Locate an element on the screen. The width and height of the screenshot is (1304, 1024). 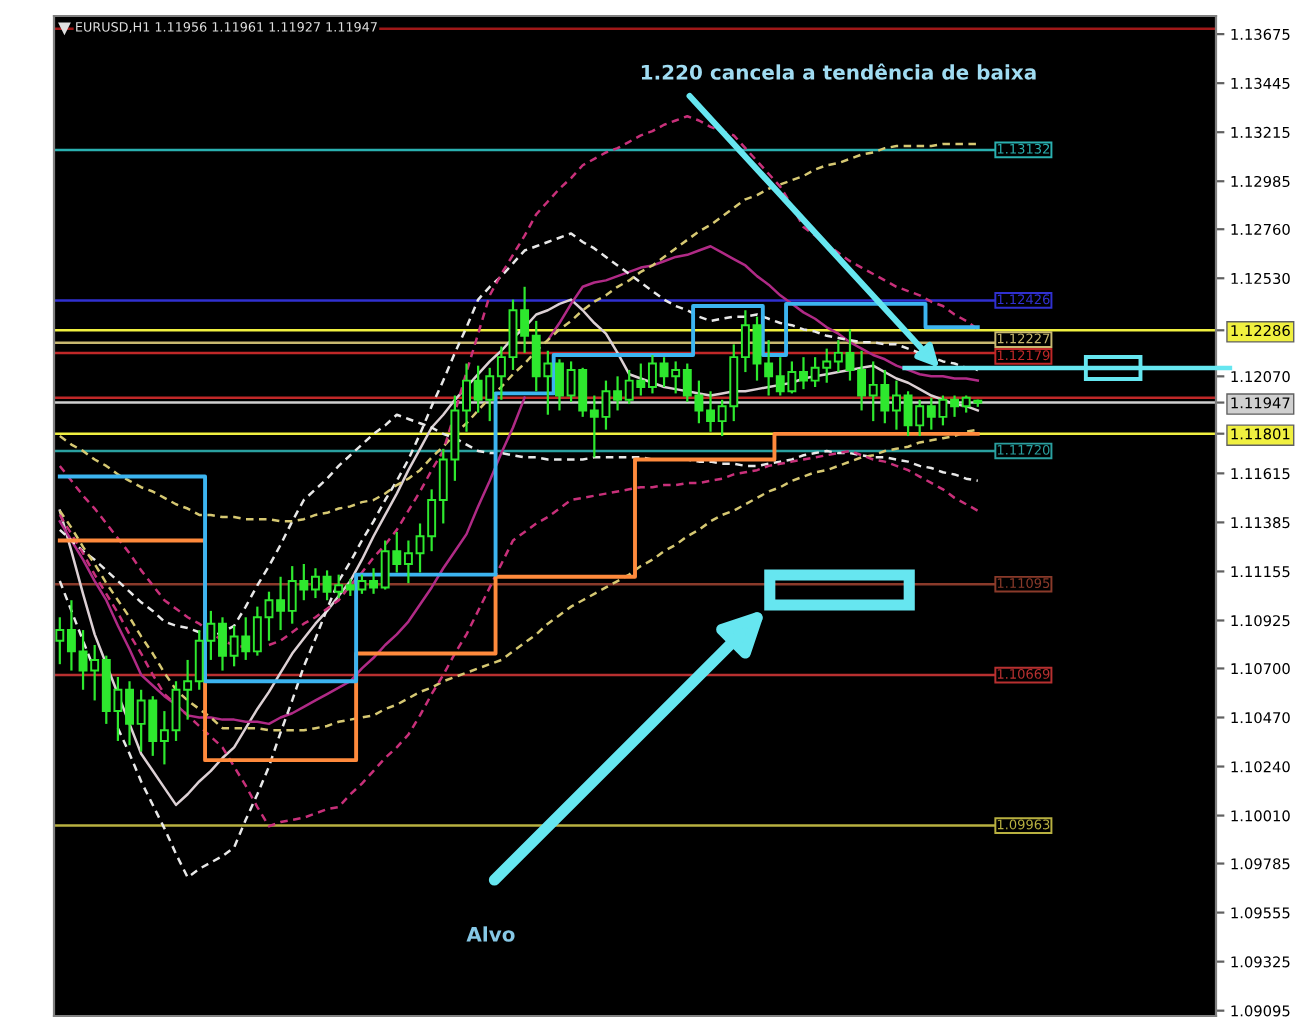
annotation: 1.220 cancela a tendência de baixa is located at coordinates (838, 71).